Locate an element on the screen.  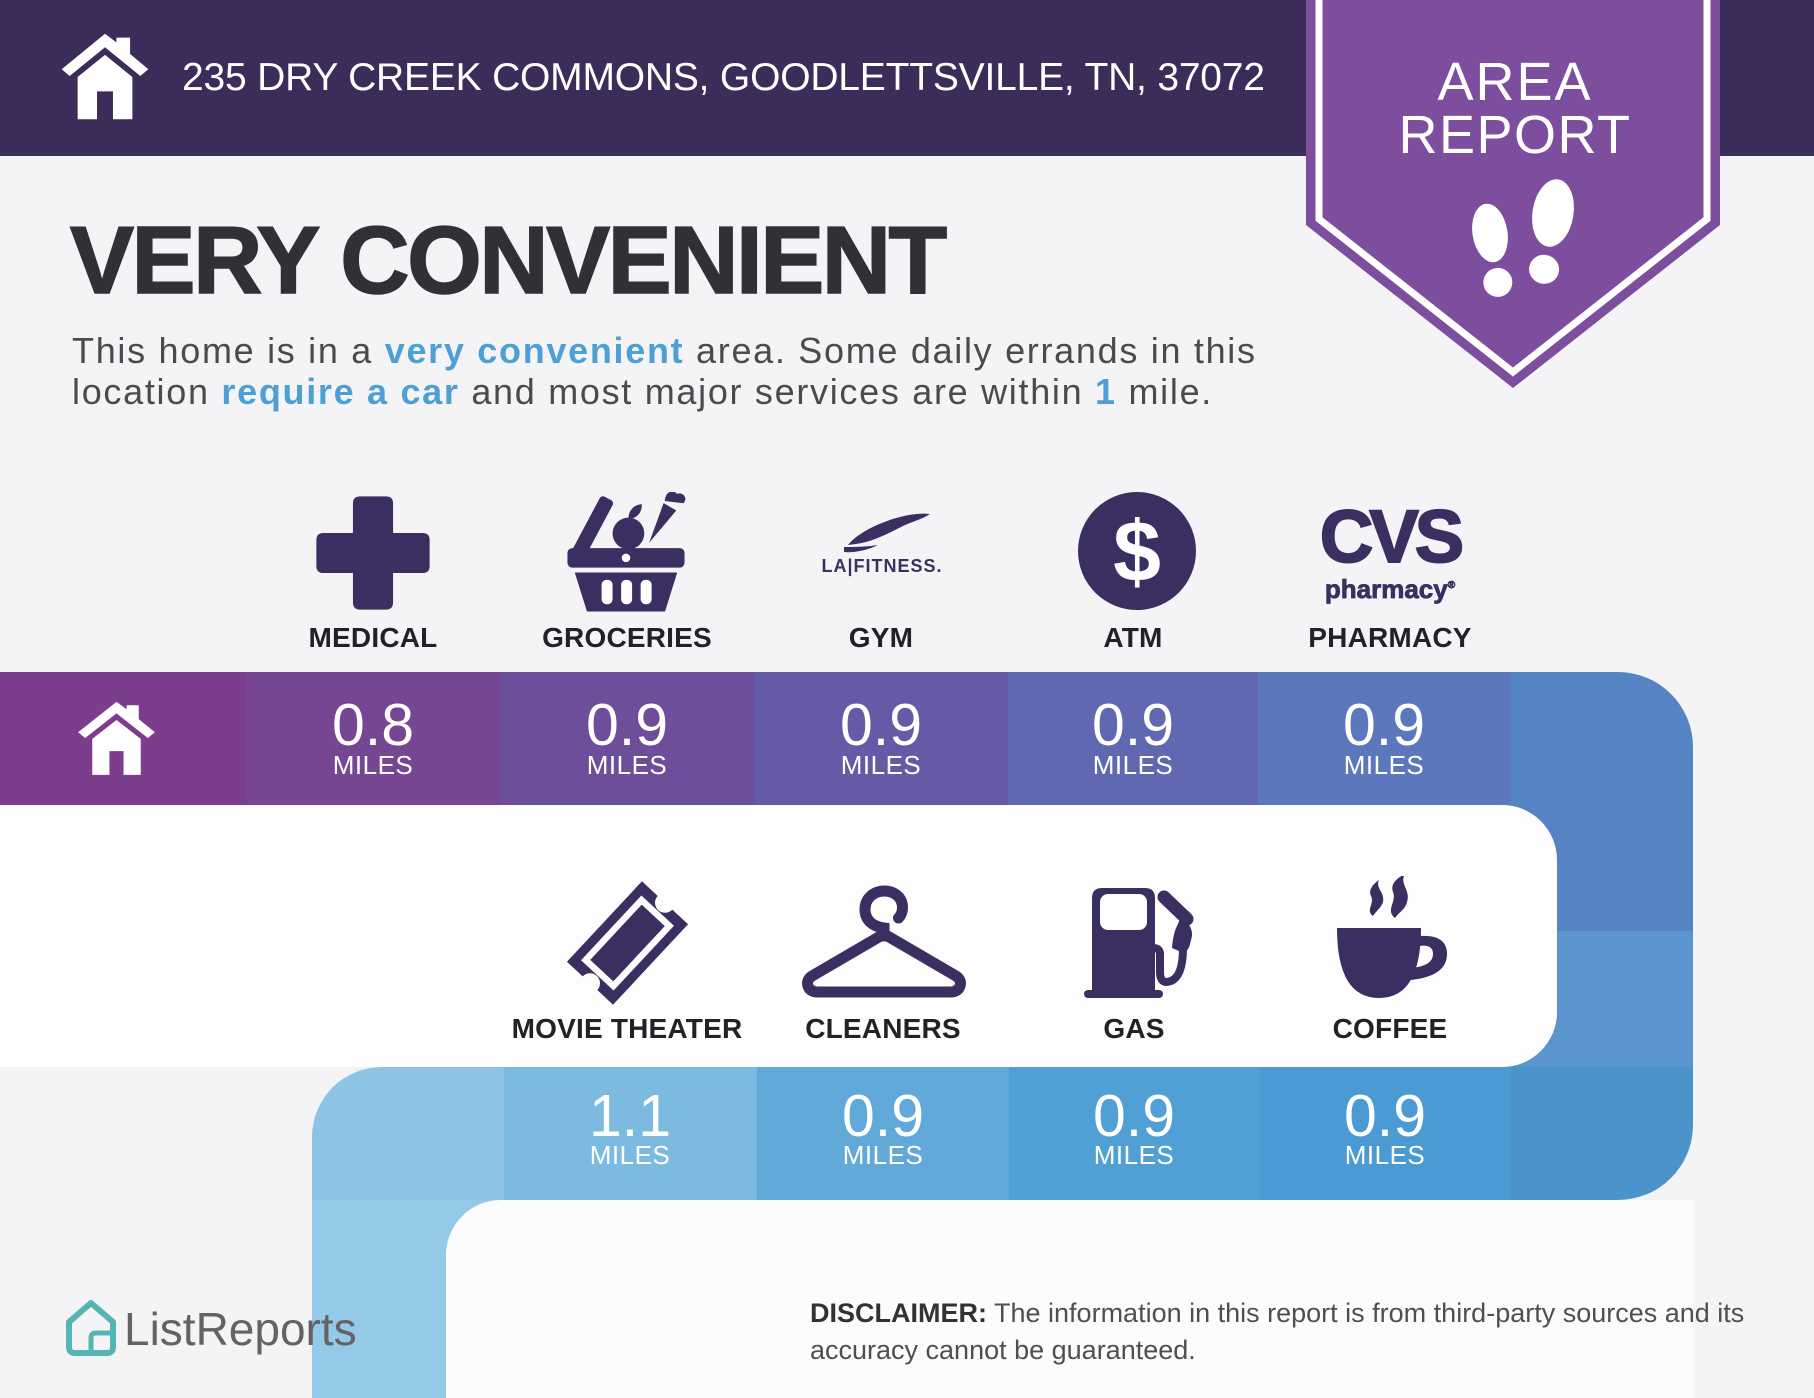
svg-text: LA|FITNESS. is located at coordinates (881, 566).